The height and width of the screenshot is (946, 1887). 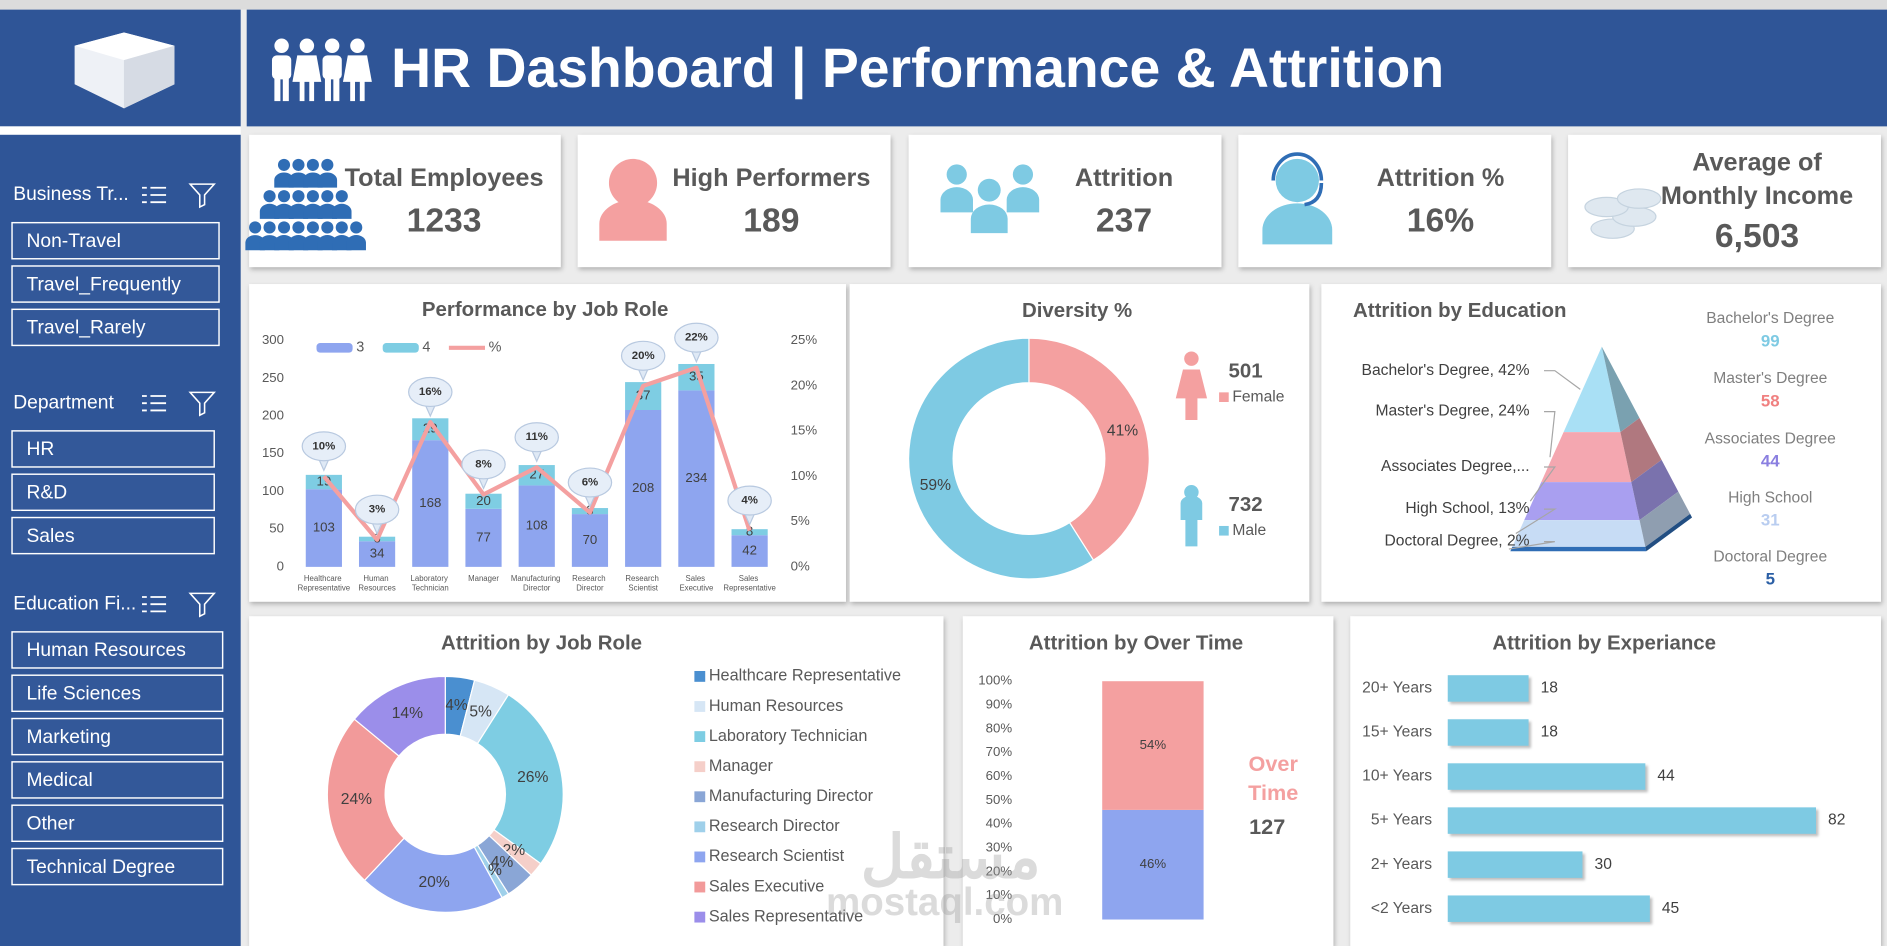 I want to click on legend-label: Manager, so click(x=741, y=766).